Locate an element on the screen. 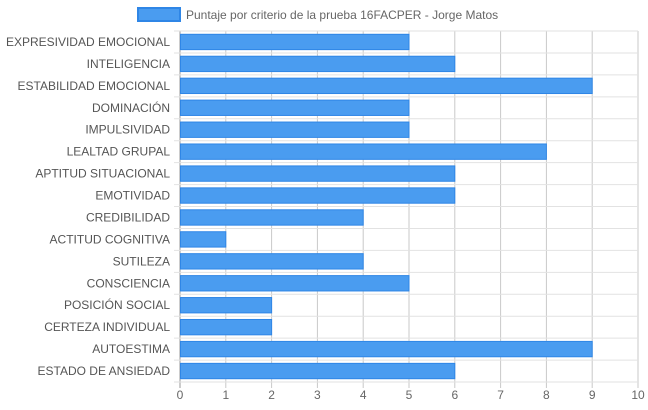 Image resolution: width=648 pixels, height=410 pixels. x-tick-label: 4 is located at coordinates (363, 395).